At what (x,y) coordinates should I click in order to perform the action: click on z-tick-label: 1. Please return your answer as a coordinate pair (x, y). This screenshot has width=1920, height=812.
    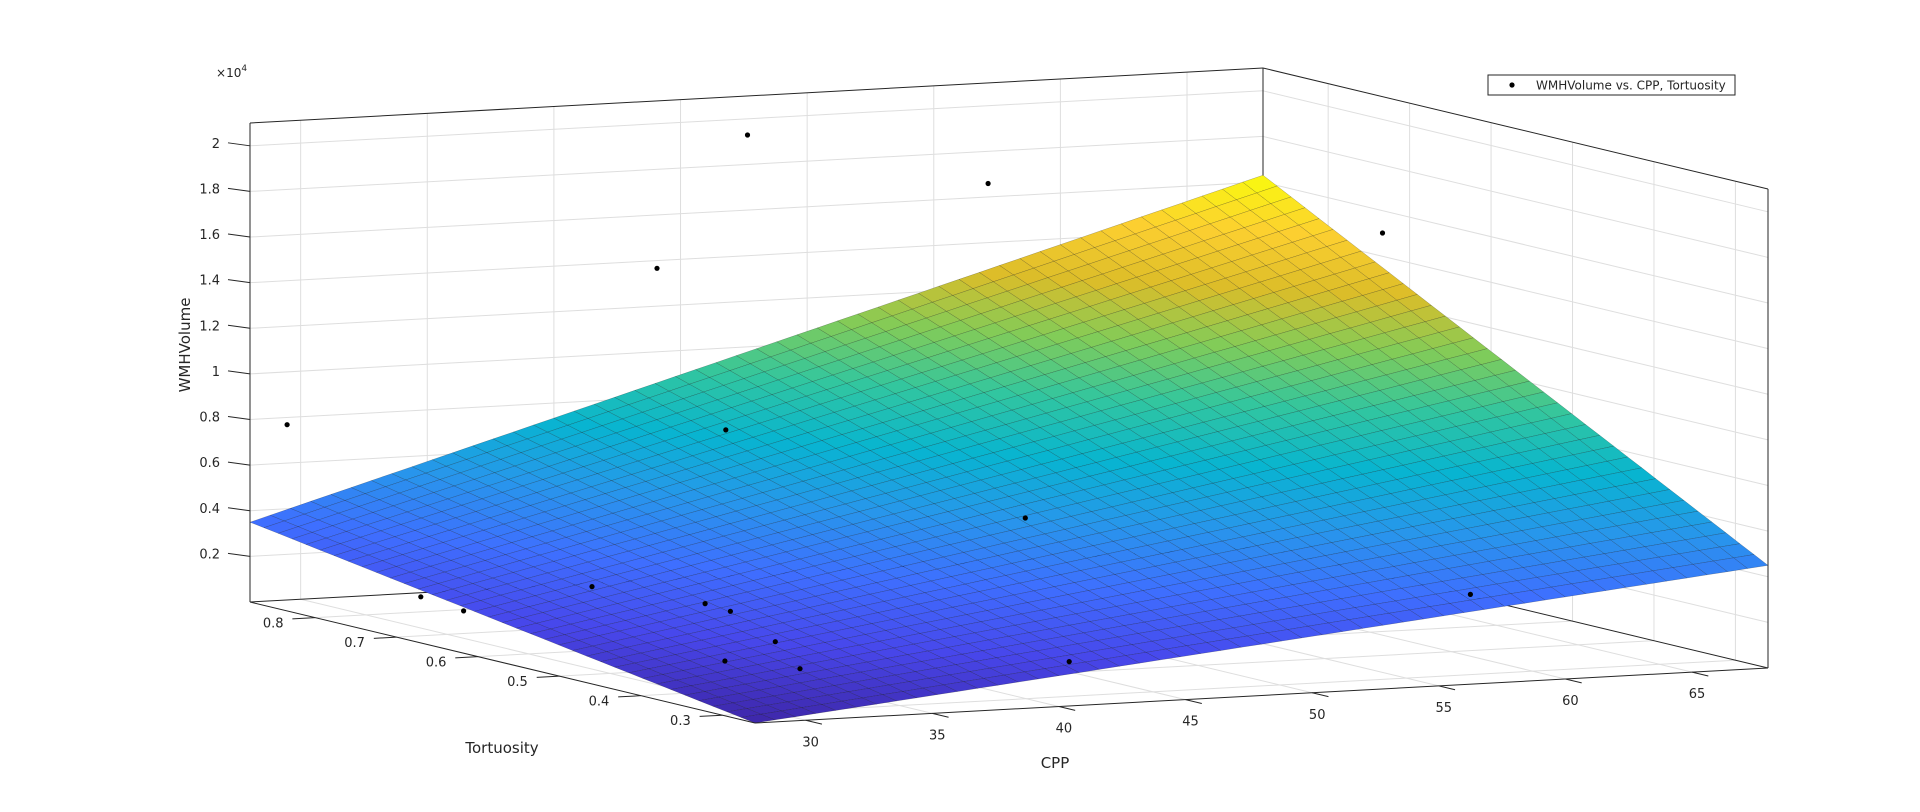
    Looking at the image, I should click on (216, 372).